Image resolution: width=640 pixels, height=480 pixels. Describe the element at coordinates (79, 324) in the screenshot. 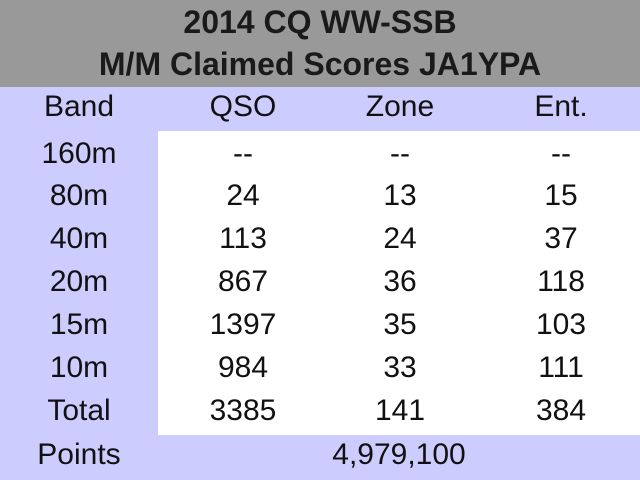

I see `row-band: 15m` at that location.